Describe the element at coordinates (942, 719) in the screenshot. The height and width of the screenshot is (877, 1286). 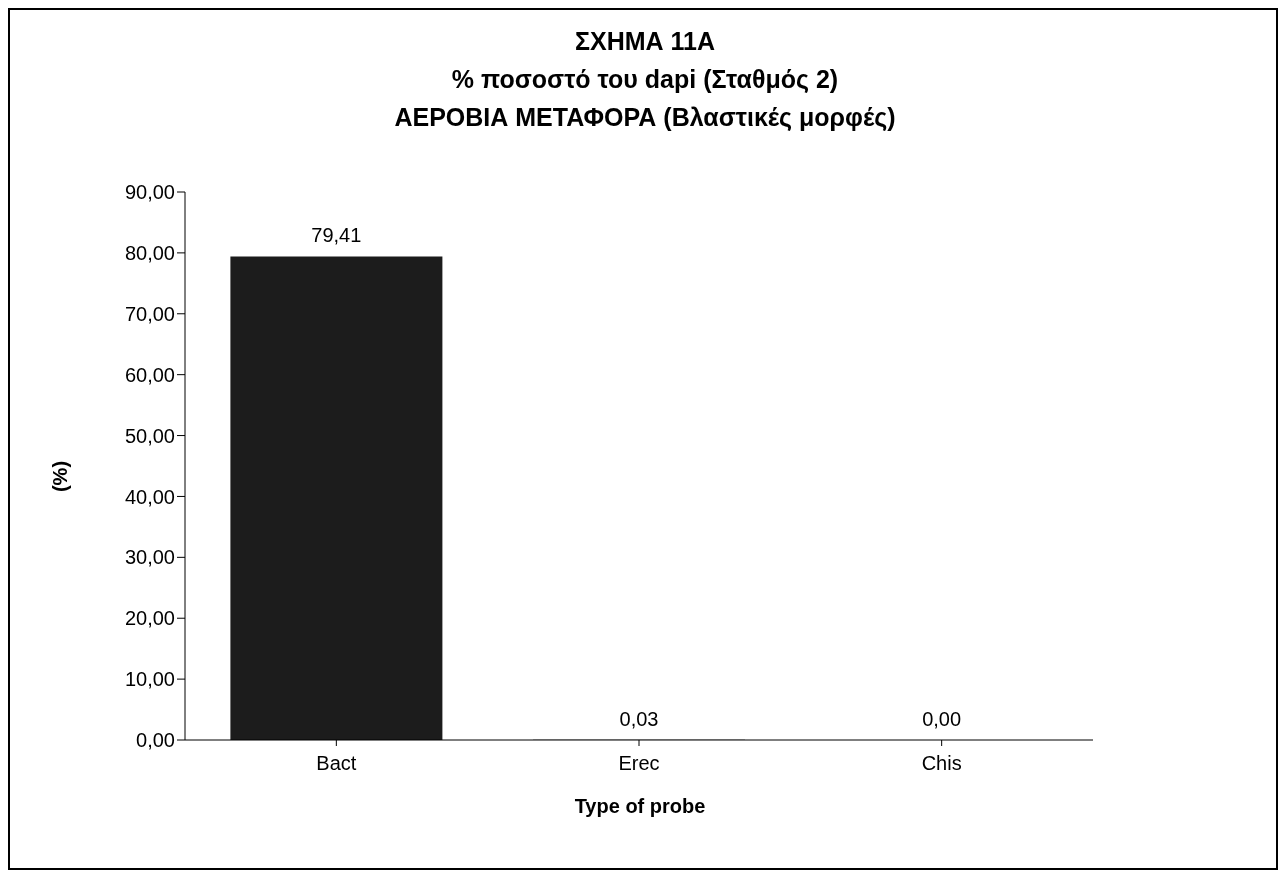
I see `data-label: 0,00` at that location.